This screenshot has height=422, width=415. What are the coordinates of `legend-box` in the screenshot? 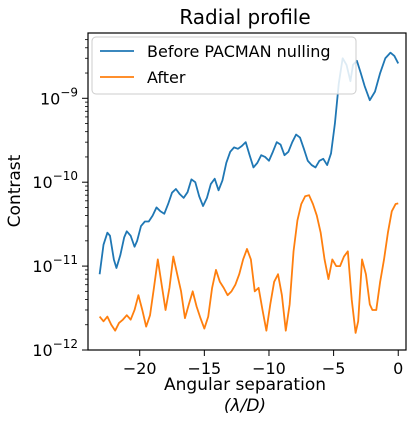 It's located at (224, 65).